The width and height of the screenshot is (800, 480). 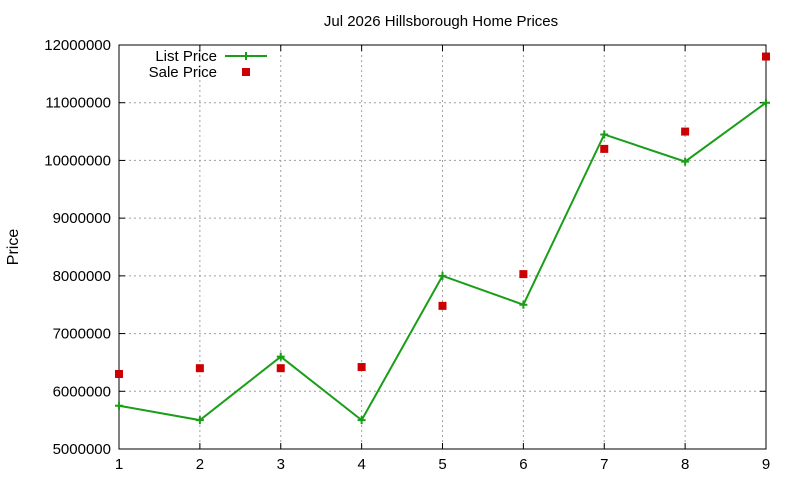 I want to click on x-tick-label: 1, so click(x=119, y=464).